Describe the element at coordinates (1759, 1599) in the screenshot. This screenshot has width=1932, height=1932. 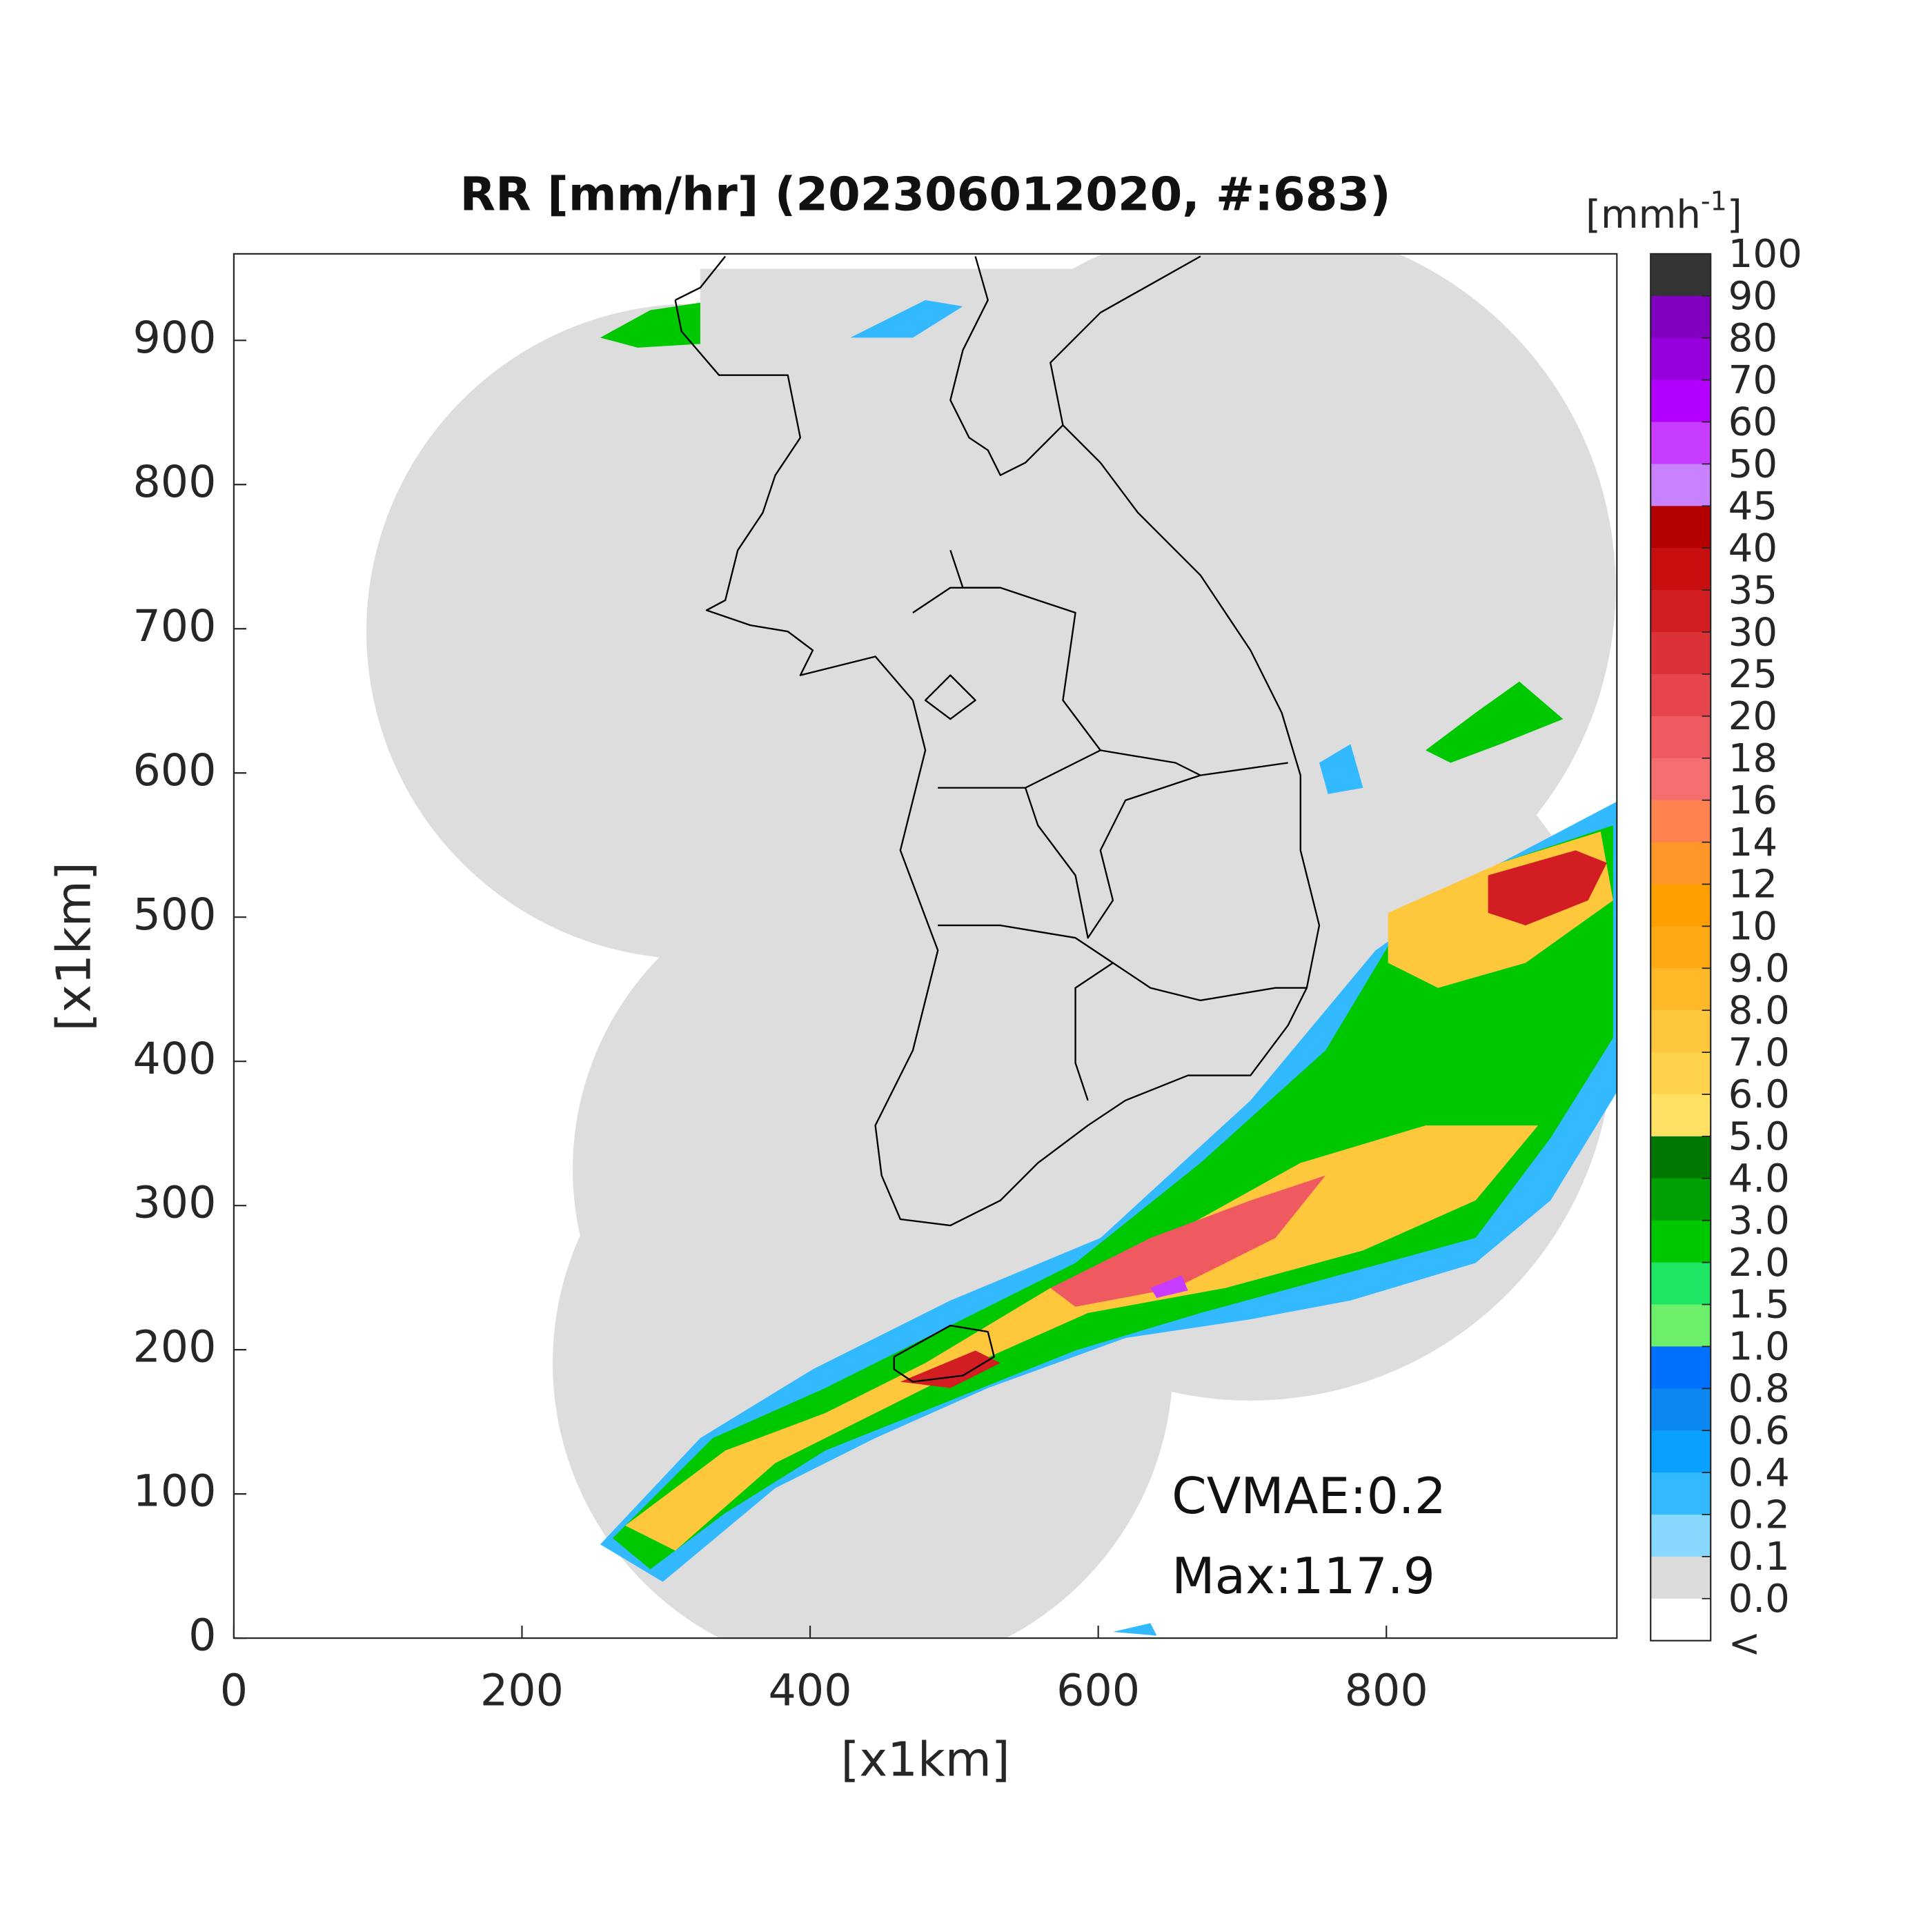
I see `colorbar-tick-label: 0.0` at that location.